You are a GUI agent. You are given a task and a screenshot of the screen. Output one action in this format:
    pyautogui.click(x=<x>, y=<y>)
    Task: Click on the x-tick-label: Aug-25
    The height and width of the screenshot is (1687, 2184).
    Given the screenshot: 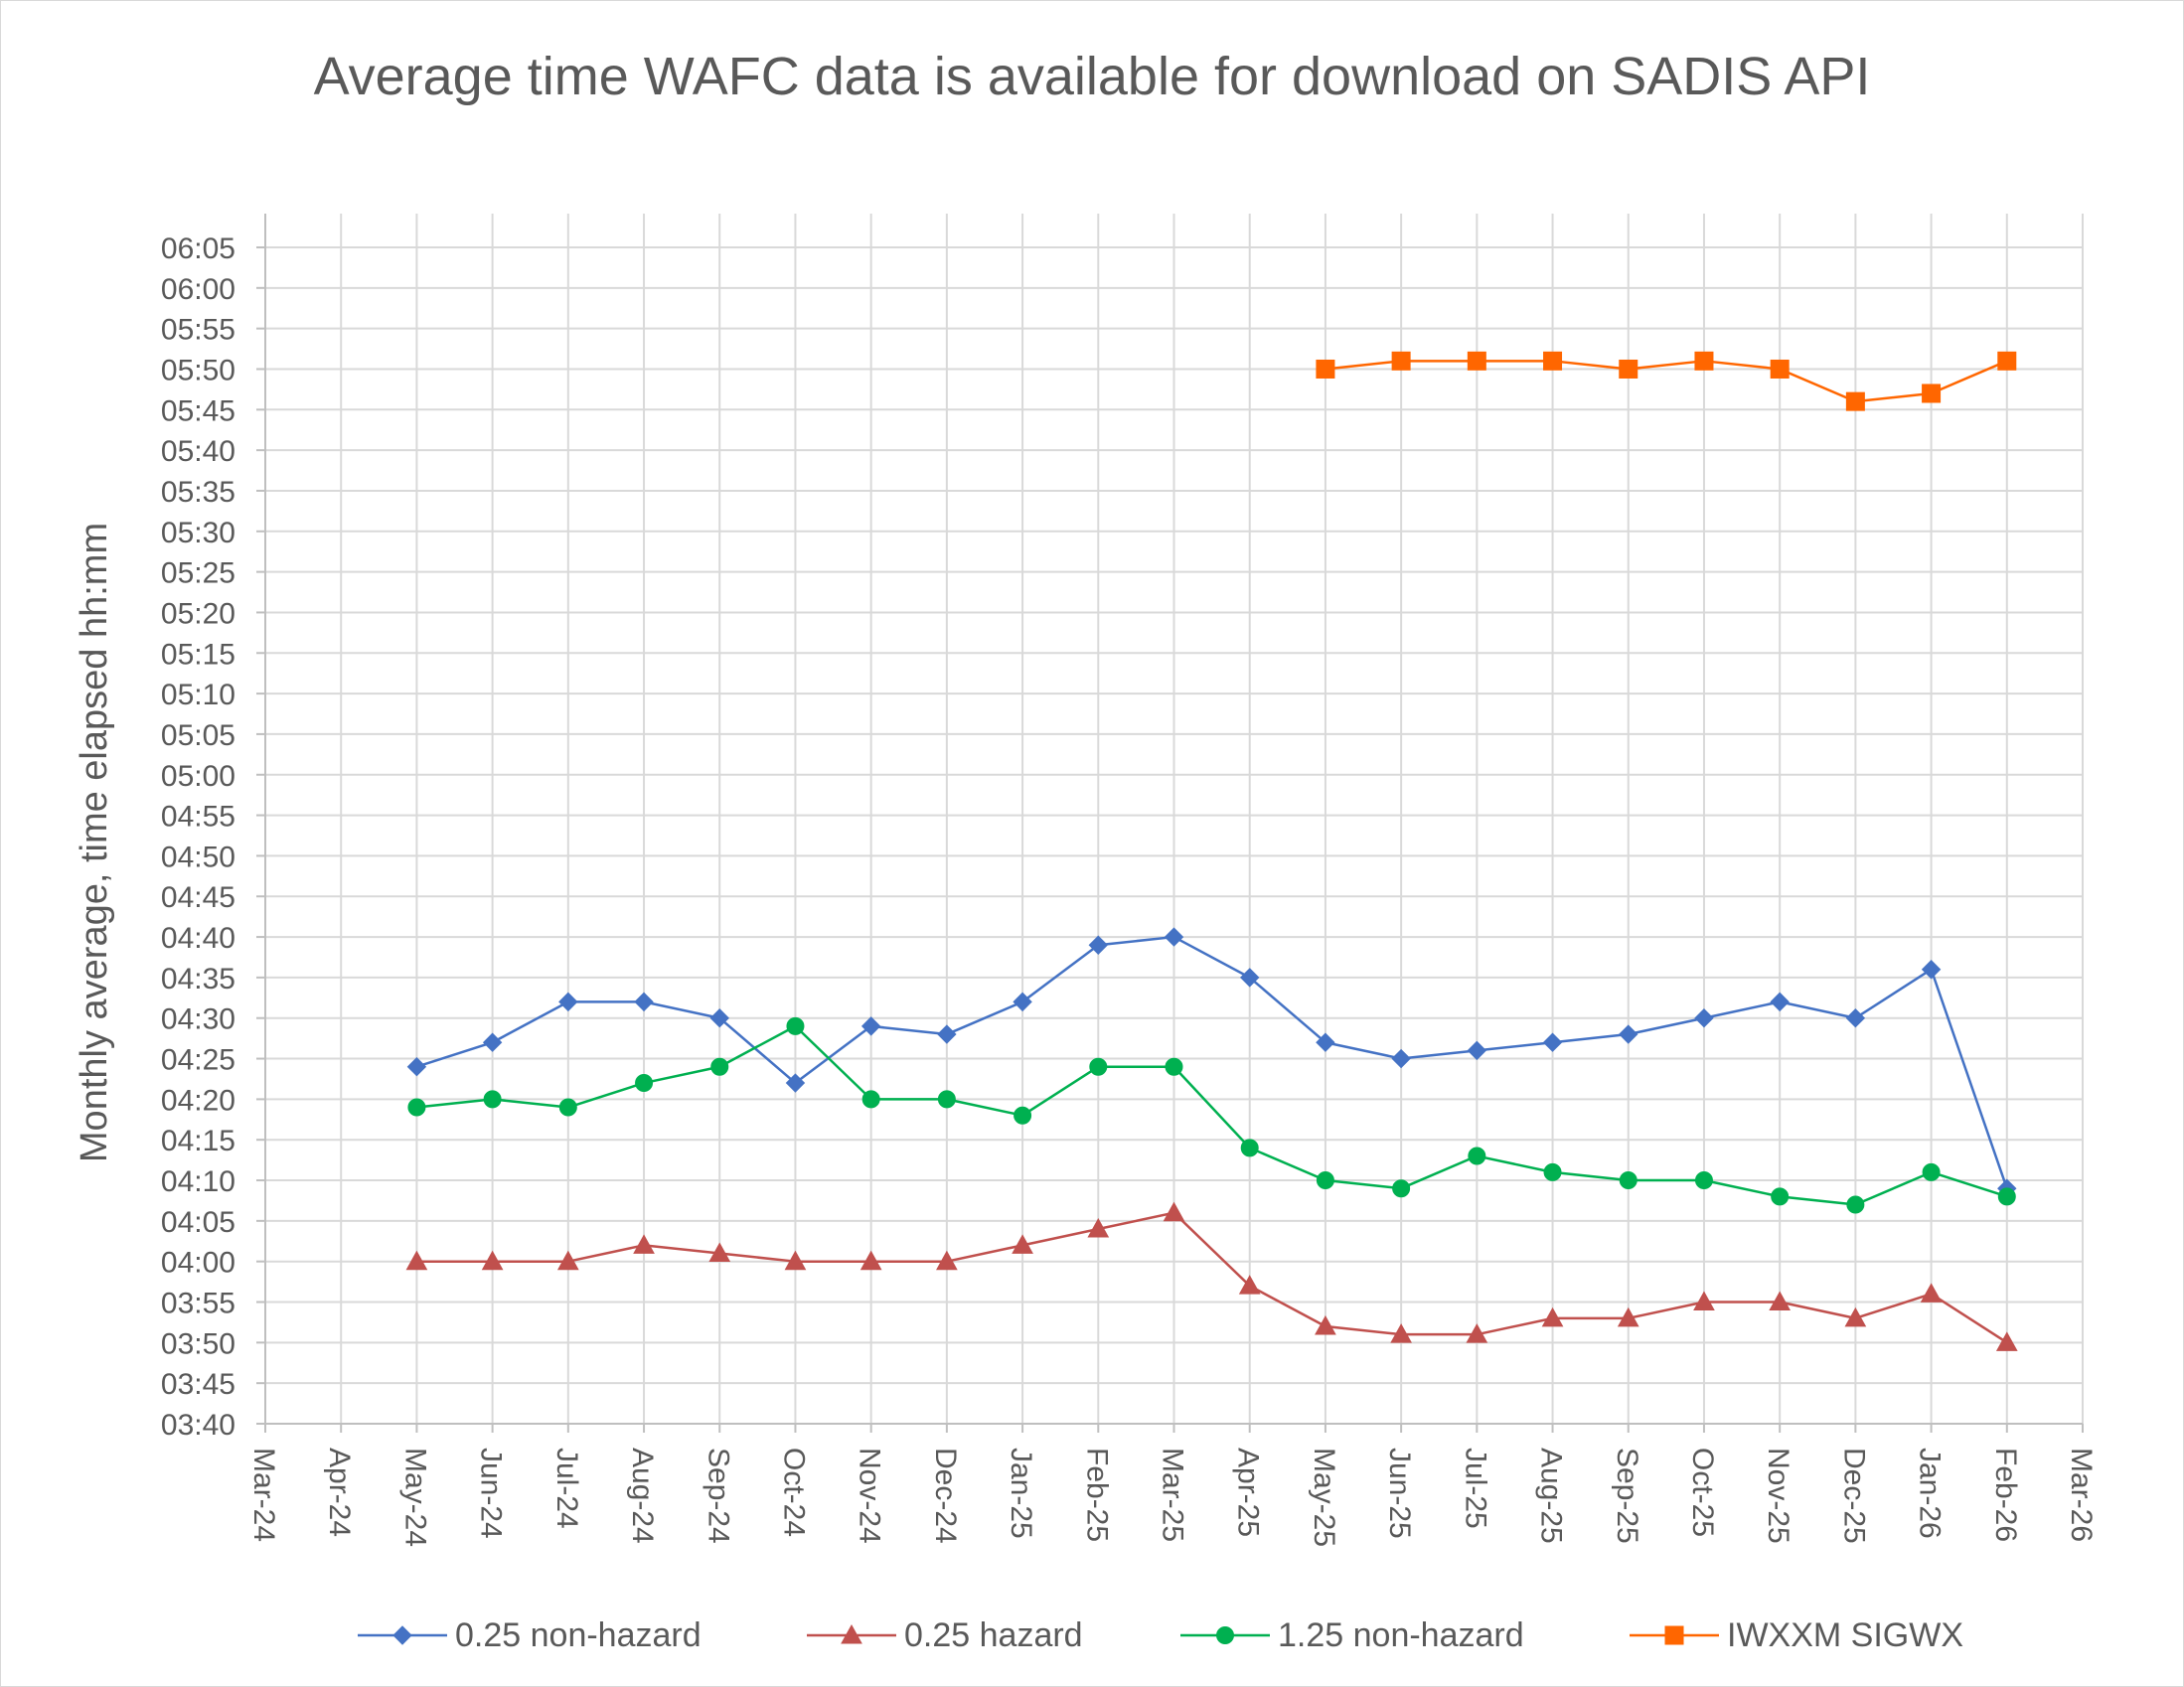 What is the action you would take?
    pyautogui.click(x=1551, y=1496)
    